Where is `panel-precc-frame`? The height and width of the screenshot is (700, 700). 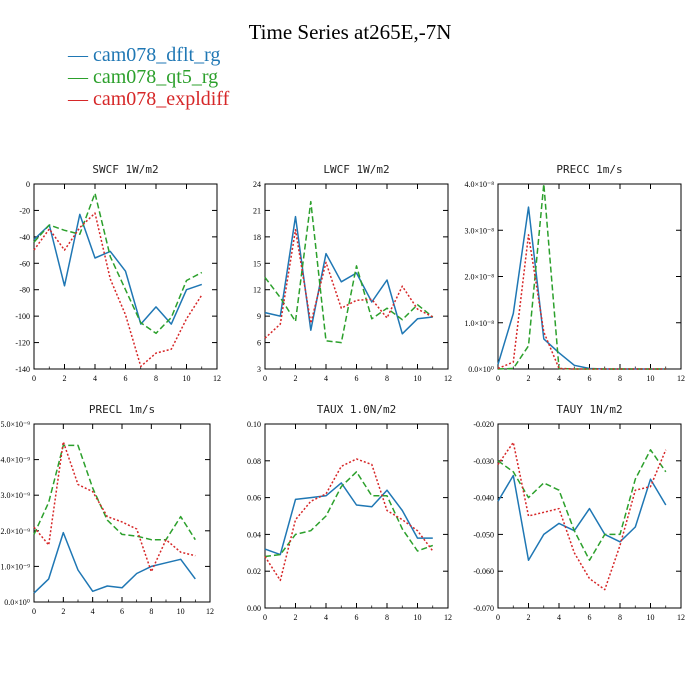
panel-precc-frame is located at coordinates (589, 276).